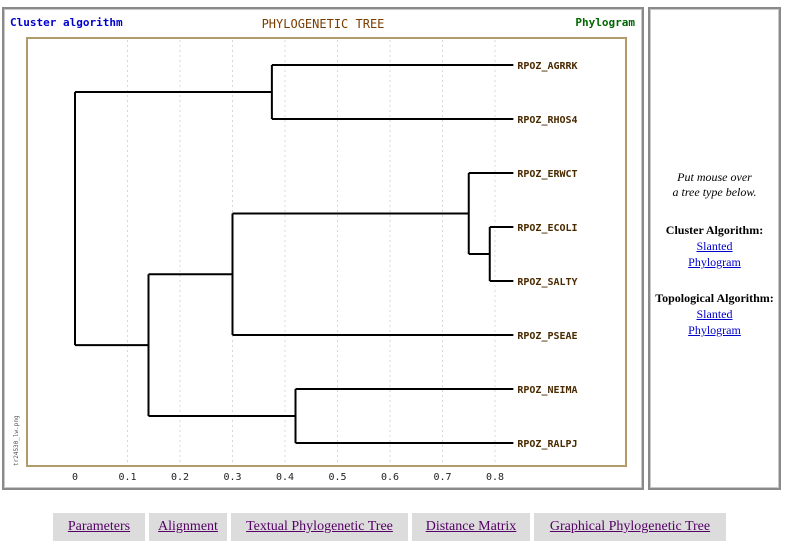 The image size is (795, 550). Describe the element at coordinates (390, 477) in the screenshot. I see `x-tick-label: 0.6` at that location.